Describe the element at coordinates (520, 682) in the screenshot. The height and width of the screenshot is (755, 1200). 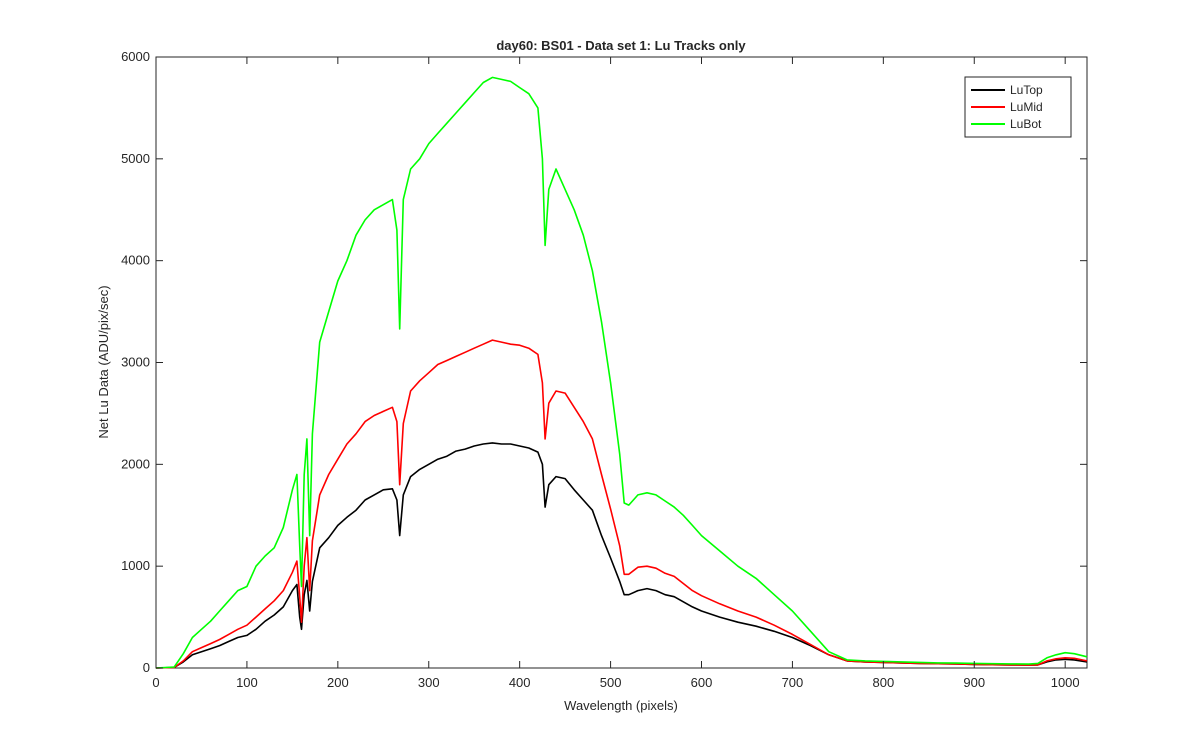
I see `x-tick-label: 400` at that location.